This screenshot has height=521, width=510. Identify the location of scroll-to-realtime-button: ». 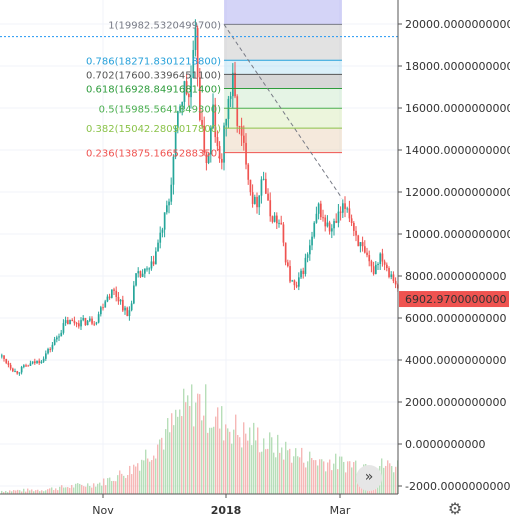
(369, 478).